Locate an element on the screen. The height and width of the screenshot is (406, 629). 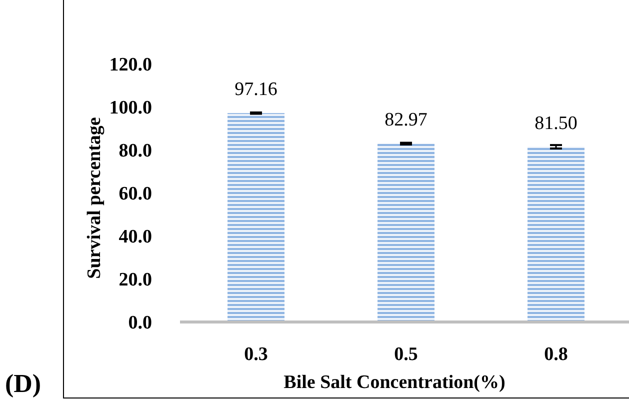
x-tick-label: 0.5 is located at coordinates (406, 354).